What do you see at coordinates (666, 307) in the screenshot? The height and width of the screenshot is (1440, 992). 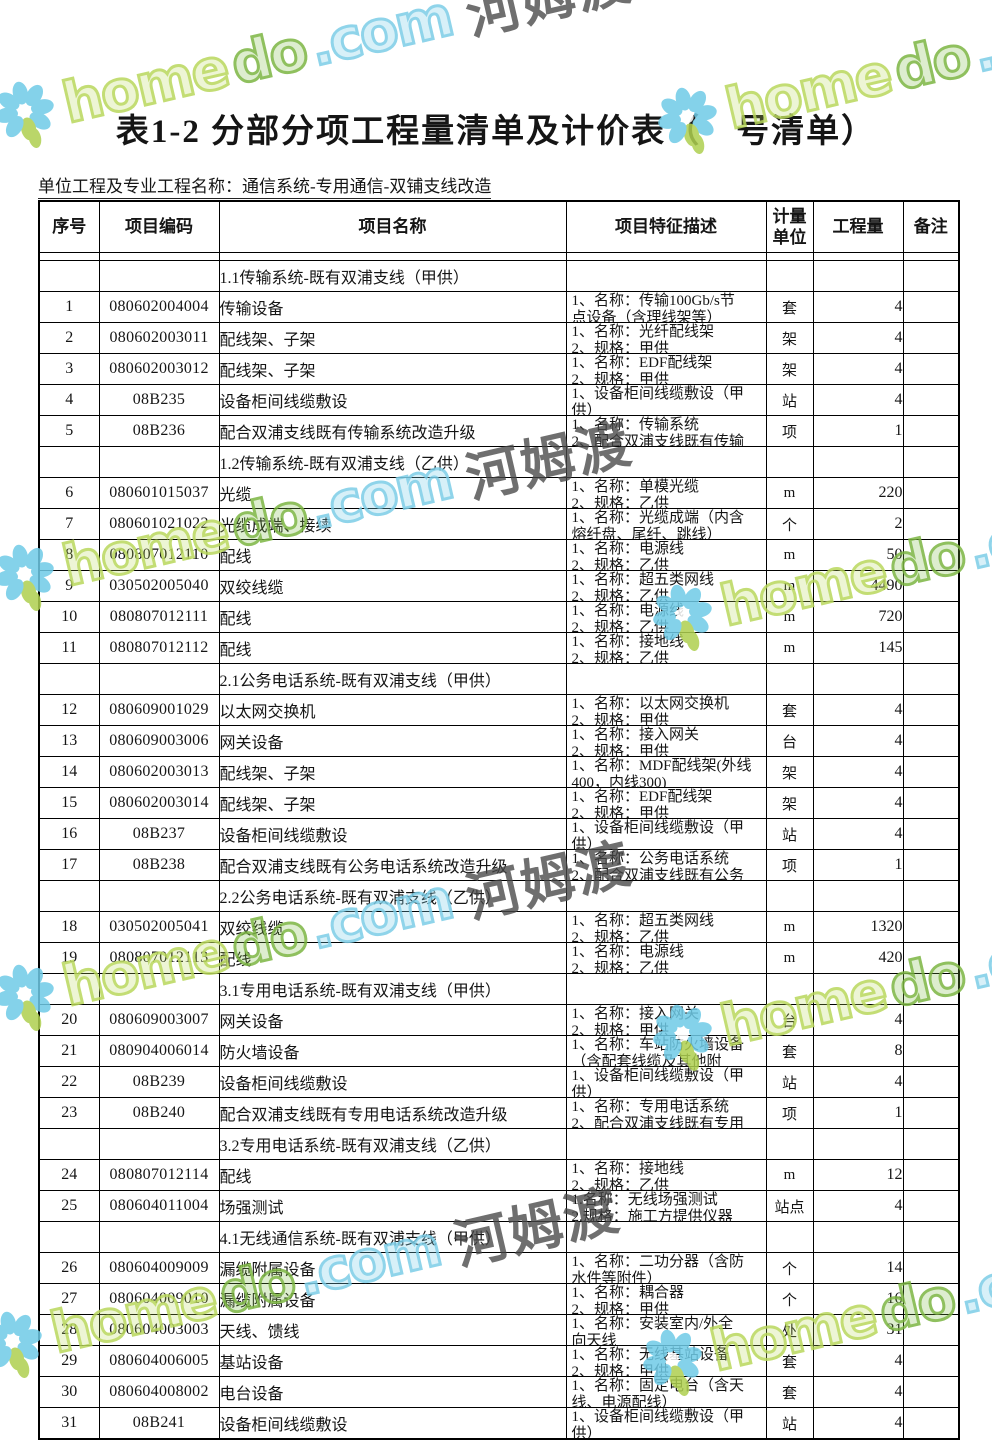 I see `feature-text: 1、名称：传输100Gb/s节 点设备（含理线架等）` at bounding box center [666, 307].